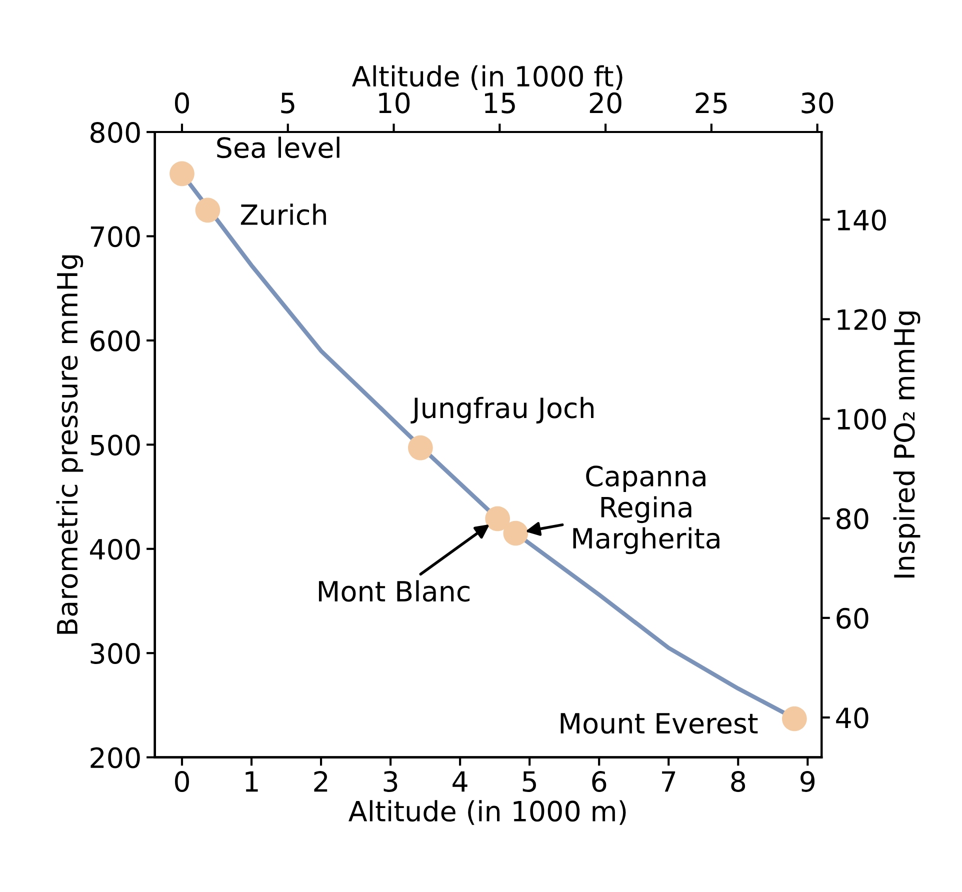  I want to click on x-tick-label: 2, so click(321, 781).